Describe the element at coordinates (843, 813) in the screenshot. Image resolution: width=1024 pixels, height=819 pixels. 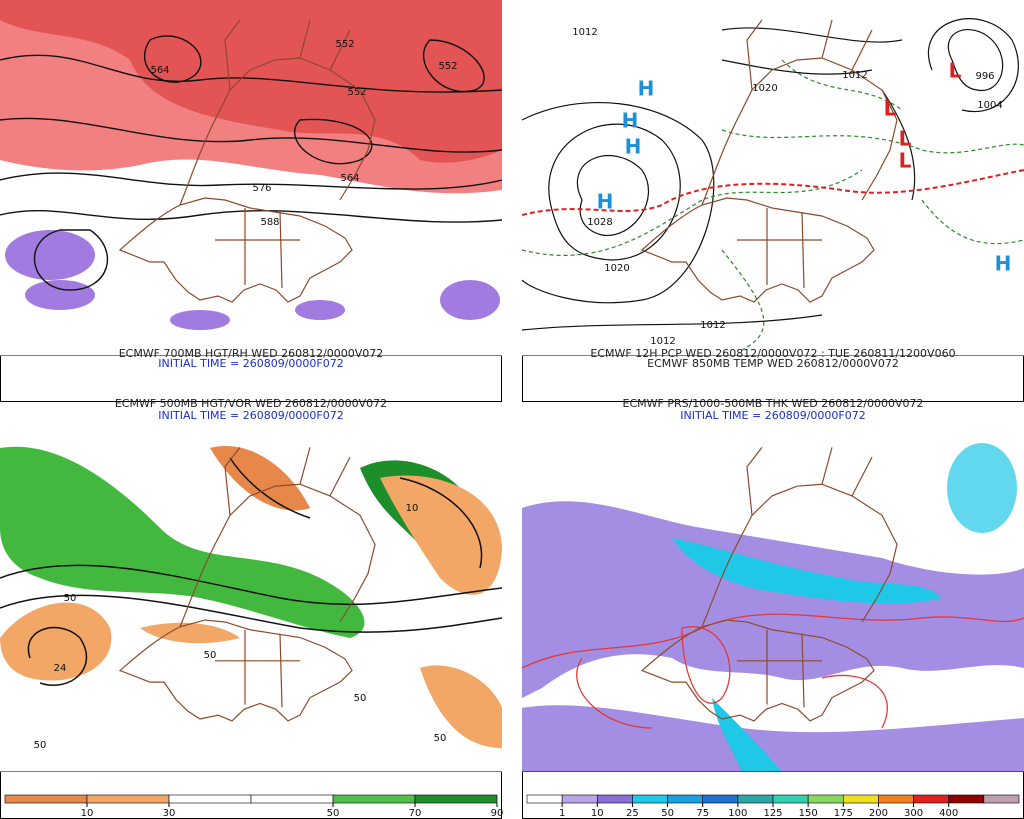
I see `colorbar-label: 175` at that location.